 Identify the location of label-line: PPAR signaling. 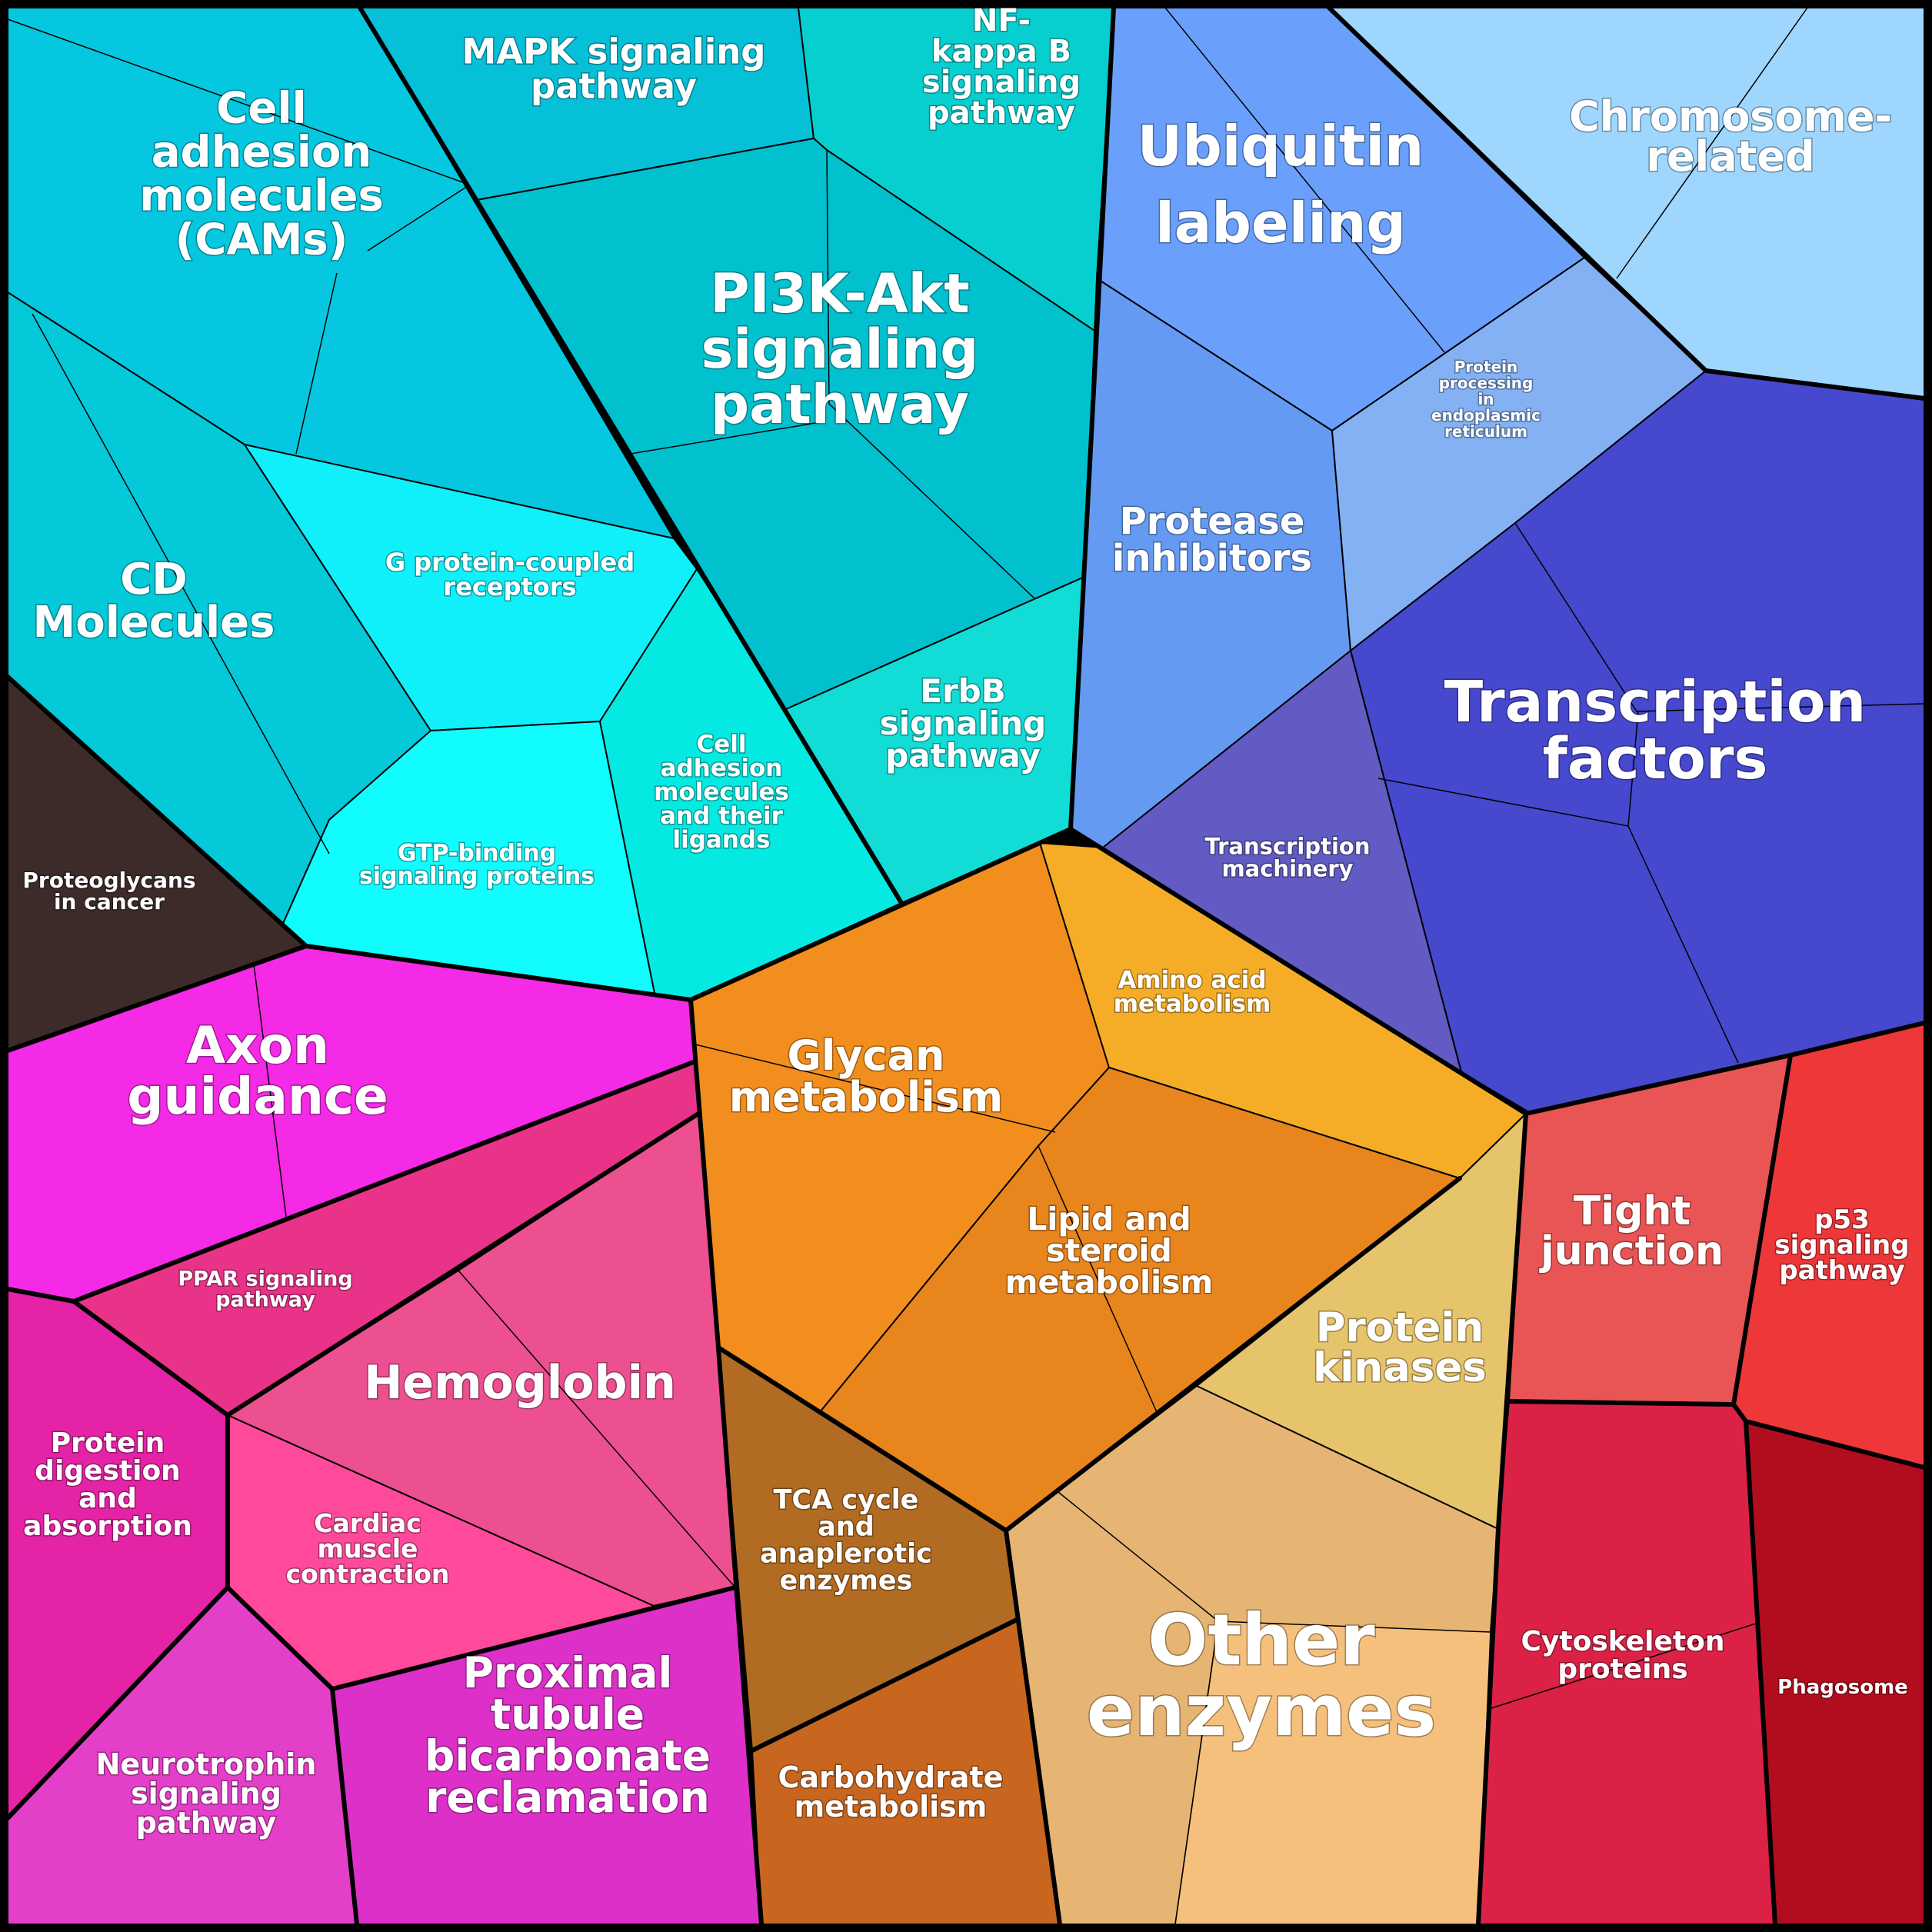
(265, 1279).